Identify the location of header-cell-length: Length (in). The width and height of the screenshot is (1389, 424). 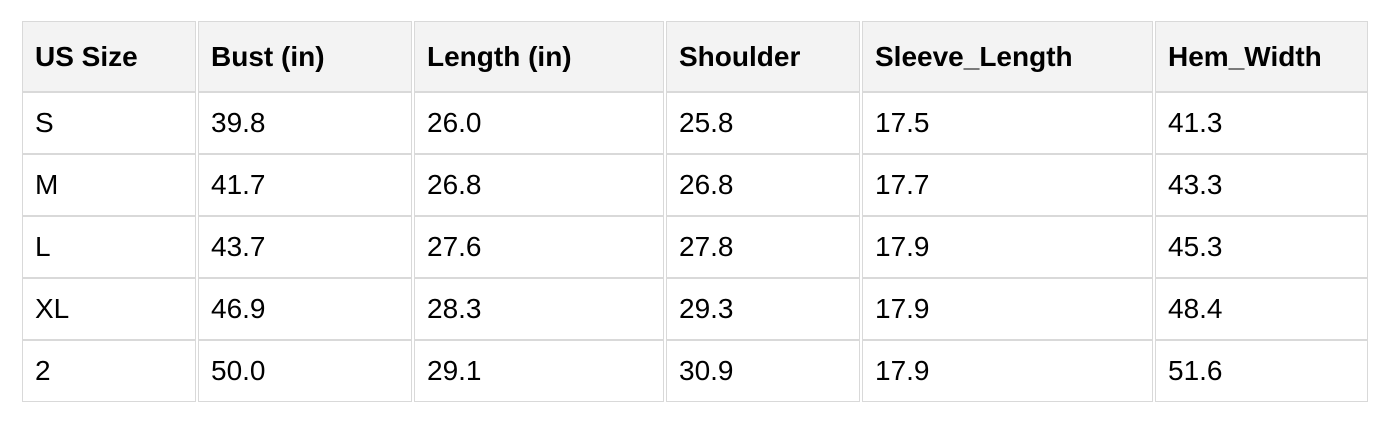
(539, 56).